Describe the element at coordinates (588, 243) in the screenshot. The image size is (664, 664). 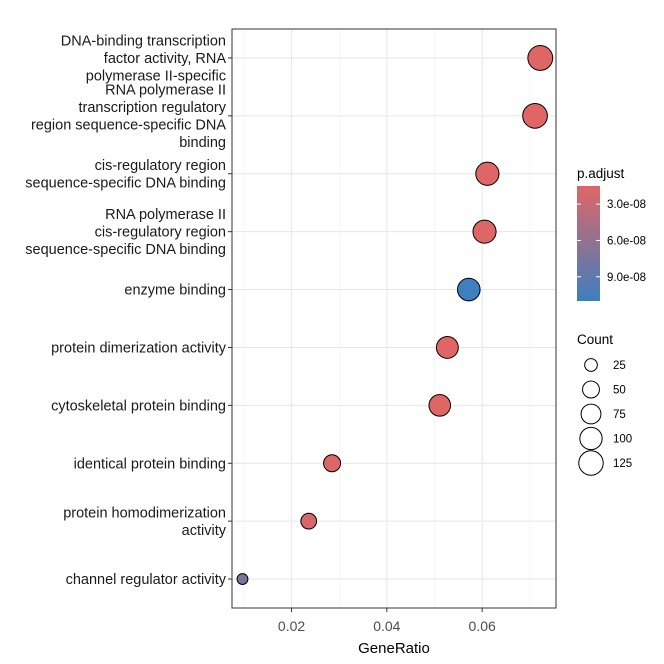
I see `p-adjust-color-bar` at that location.